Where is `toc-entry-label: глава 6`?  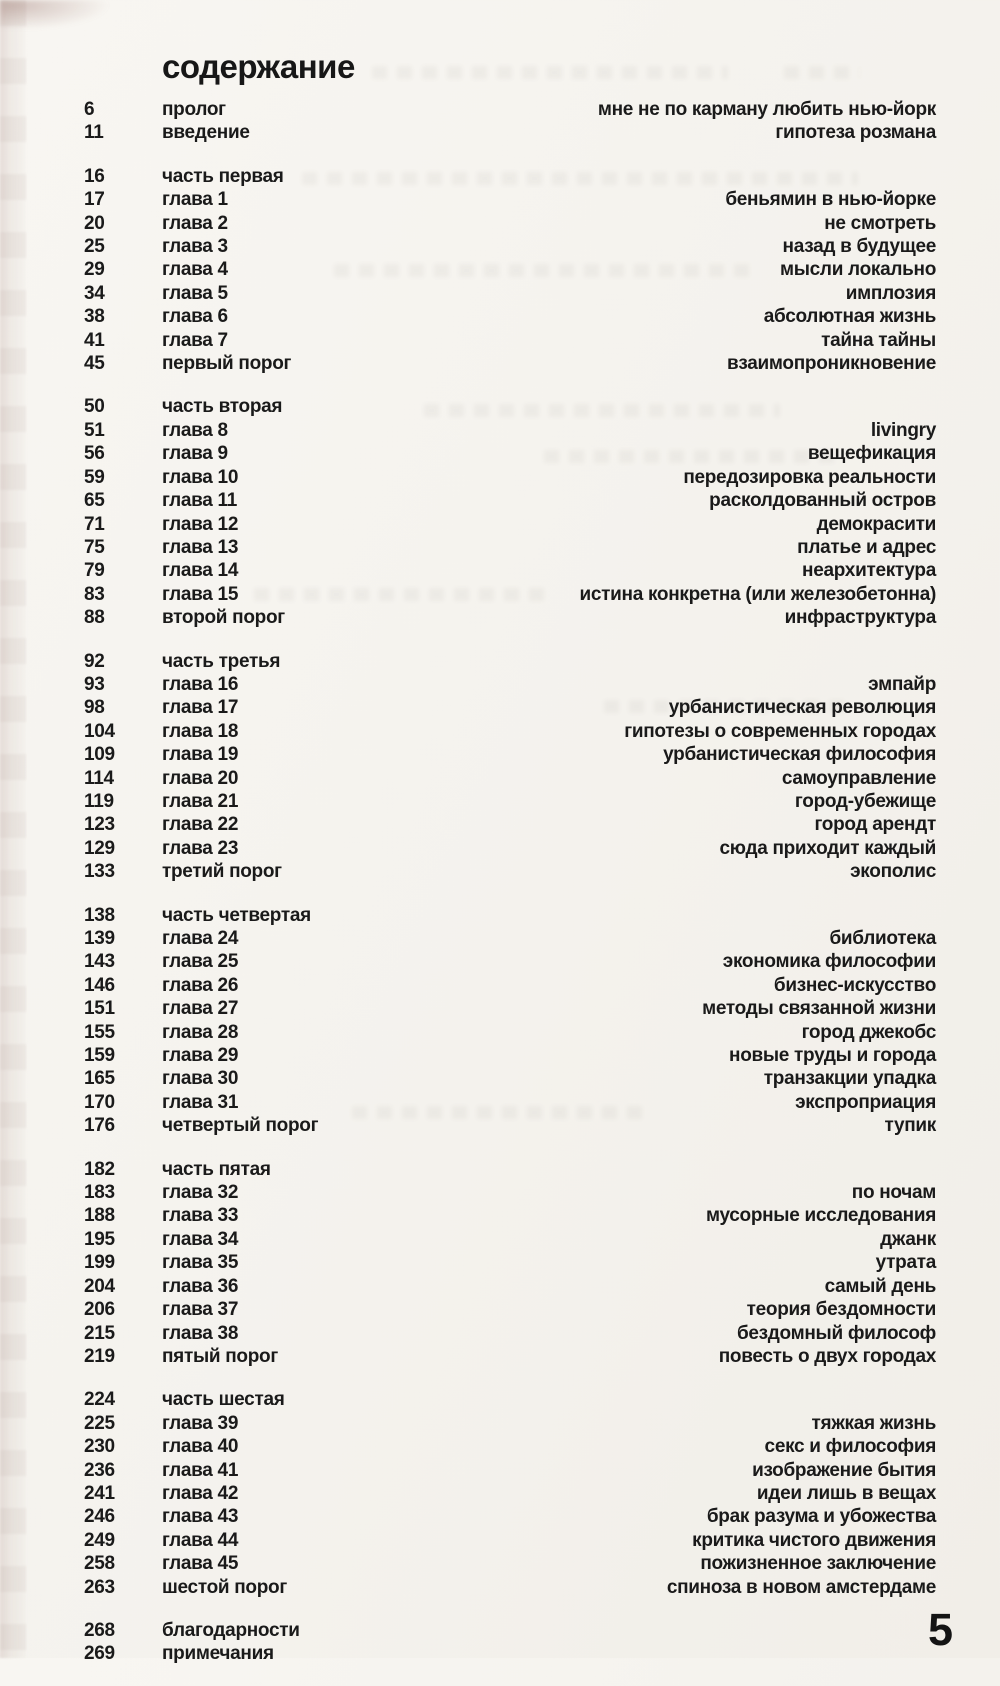
toc-entry-label: глава 6 is located at coordinates (195, 317).